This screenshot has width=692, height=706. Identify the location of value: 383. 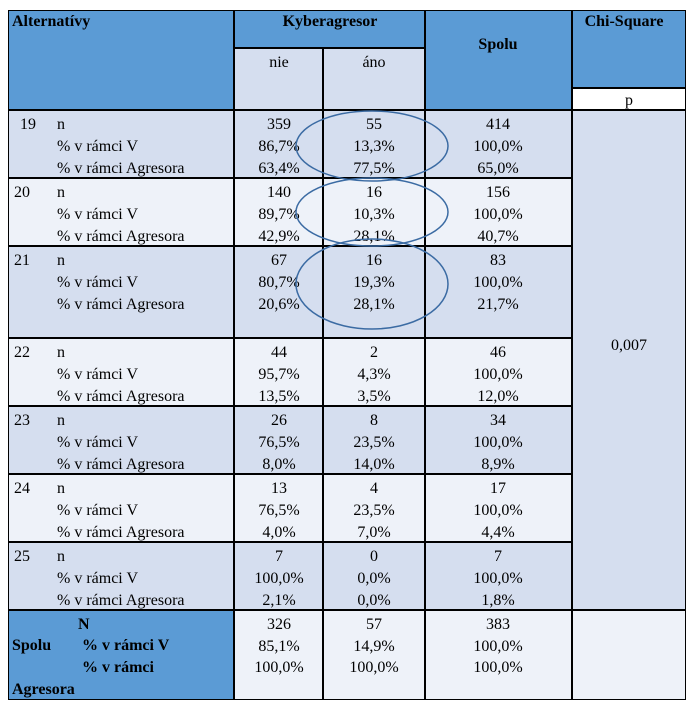
(498, 624).